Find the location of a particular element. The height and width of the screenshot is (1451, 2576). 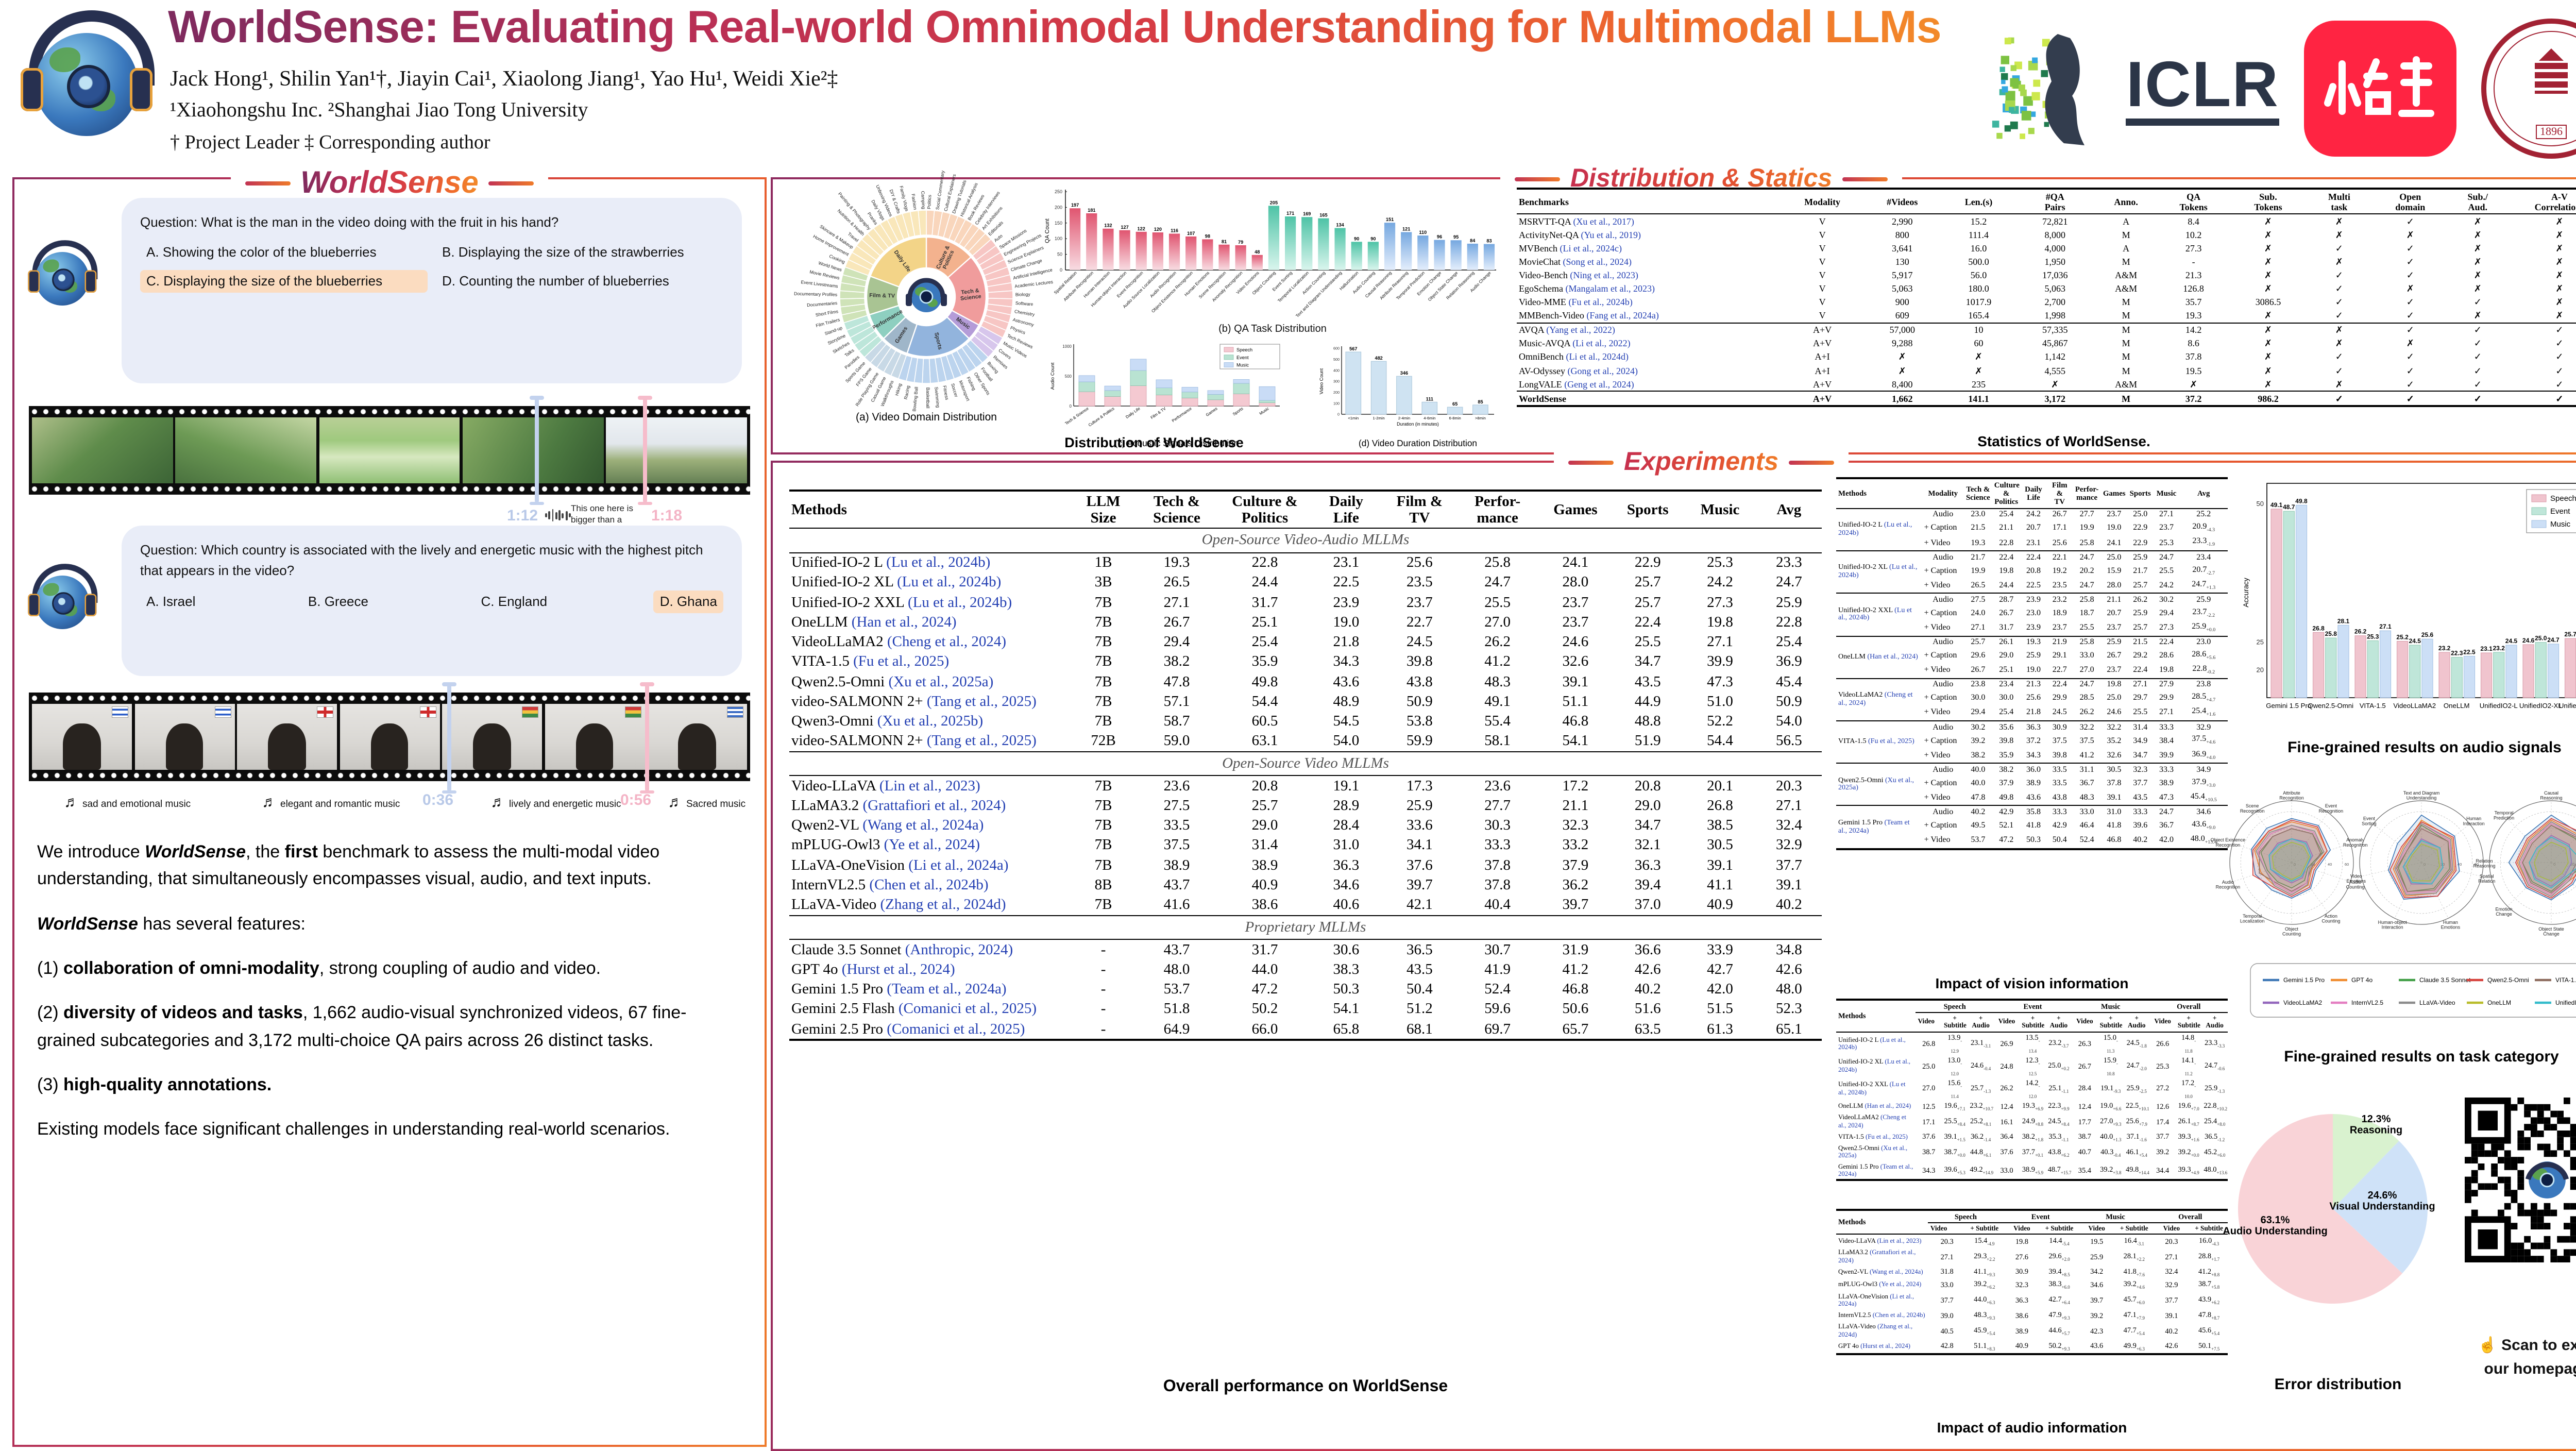

radar-axis-label: Video Emotions is located at coordinates (2356, 878).